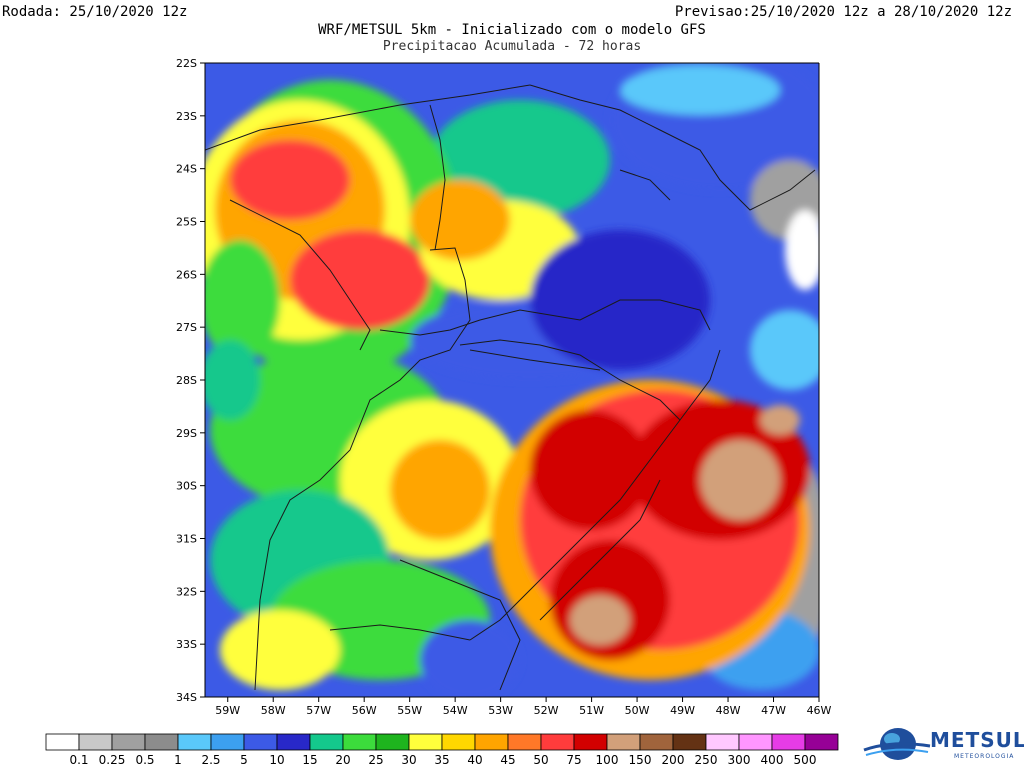 The height and width of the screenshot is (770, 1024). I want to click on latitude-labels: 22S 23S 24S 25S 26S 27S 28S 29S 30S 31S 32S 33S 34S, so click(190, 380).